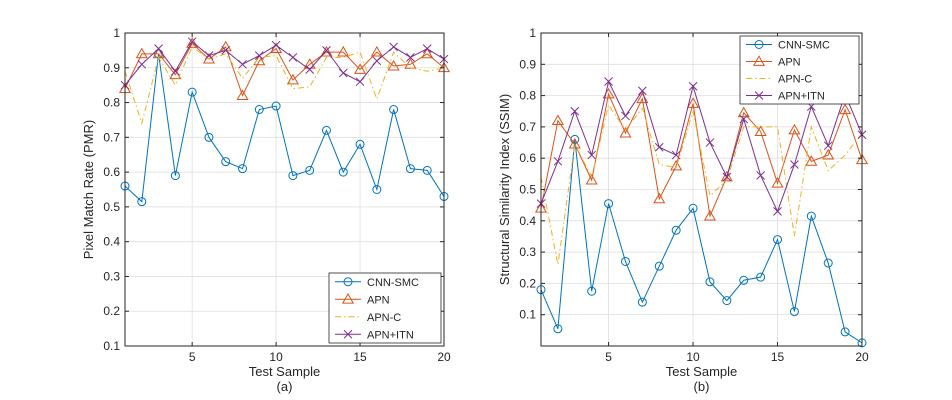  I want to click on x-tick-label: 5, so click(608, 357).